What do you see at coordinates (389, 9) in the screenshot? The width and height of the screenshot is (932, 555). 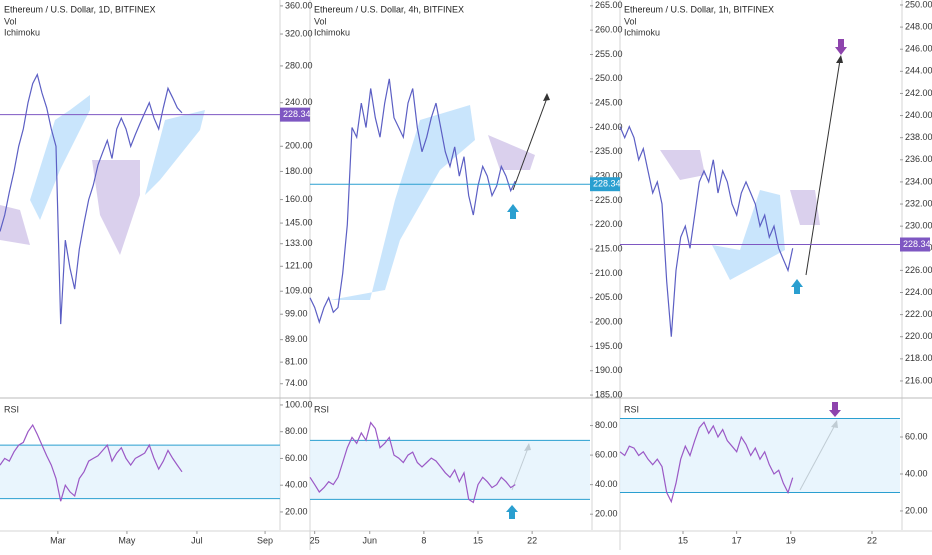 I see `chart-title: Ethereum / U.S. Dollar, 4h, BITFINEX` at bounding box center [389, 9].